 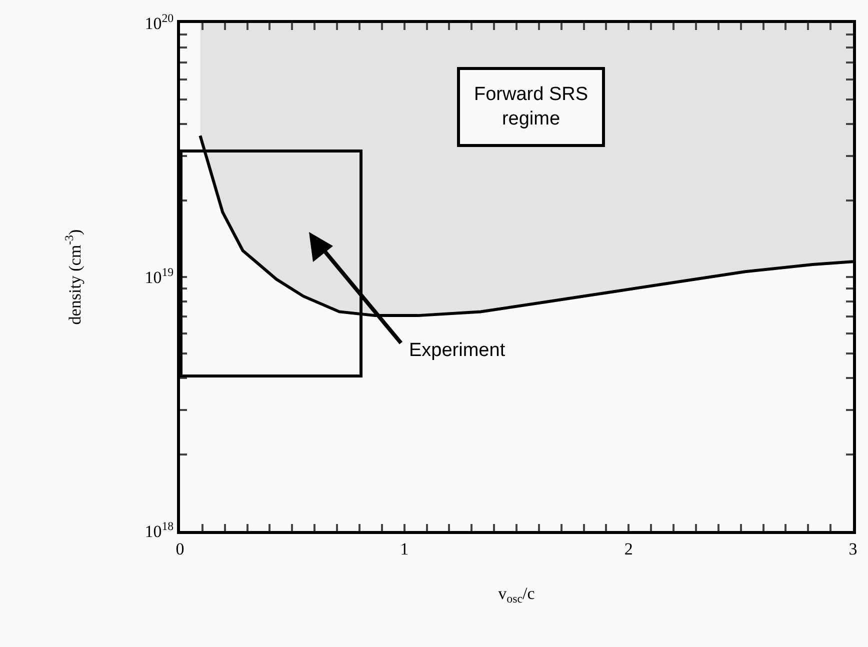 What do you see at coordinates (517, 595) in the screenshot?
I see `x-axis-title: v$_{osc}$/c` at bounding box center [517, 595].